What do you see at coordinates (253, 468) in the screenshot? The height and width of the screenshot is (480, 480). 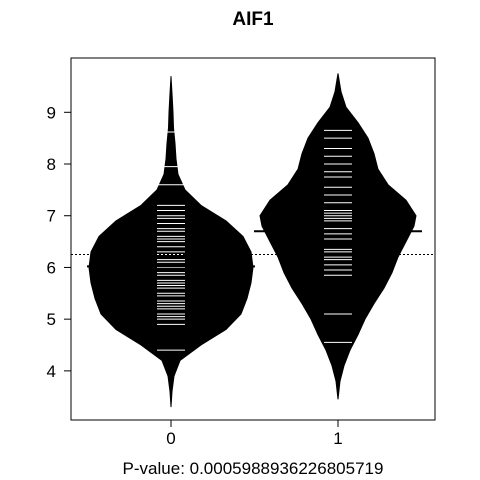 I see `x-axis-label: P-value: 0.0005988936226805719` at bounding box center [253, 468].